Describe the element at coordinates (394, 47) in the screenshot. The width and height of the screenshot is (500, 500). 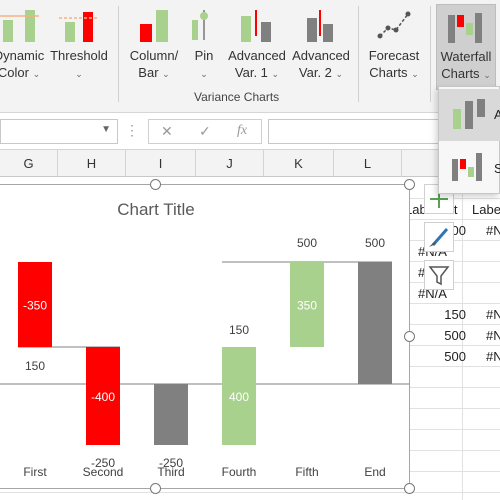
I see `forecast-charts-button: Forecast Charts ⌄` at that location.